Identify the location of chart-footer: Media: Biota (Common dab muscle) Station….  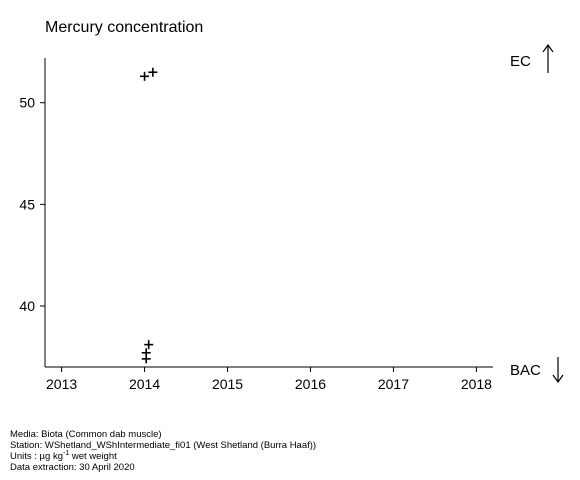
(163, 451).